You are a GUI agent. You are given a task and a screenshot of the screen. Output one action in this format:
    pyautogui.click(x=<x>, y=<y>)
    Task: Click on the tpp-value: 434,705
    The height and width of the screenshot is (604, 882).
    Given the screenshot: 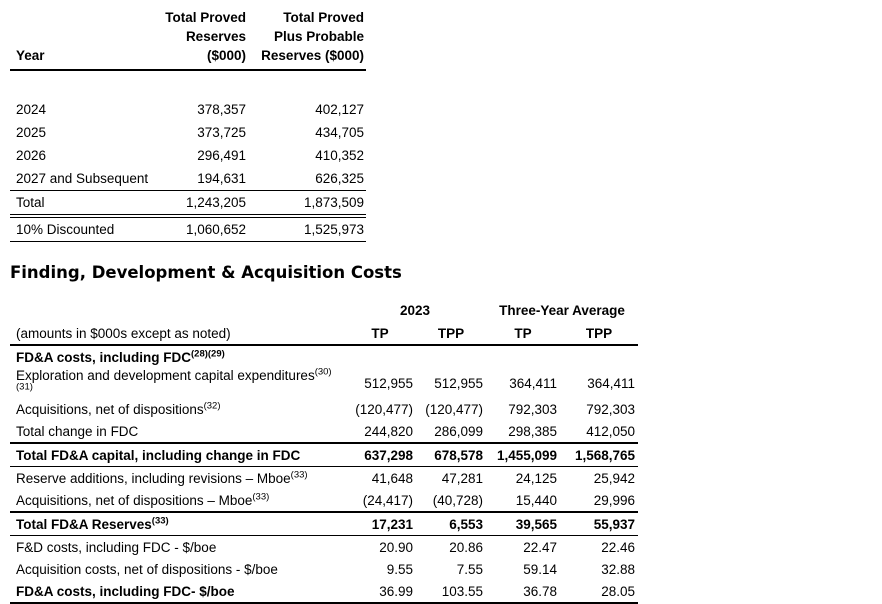 What is the action you would take?
    pyautogui.click(x=339, y=132)
    